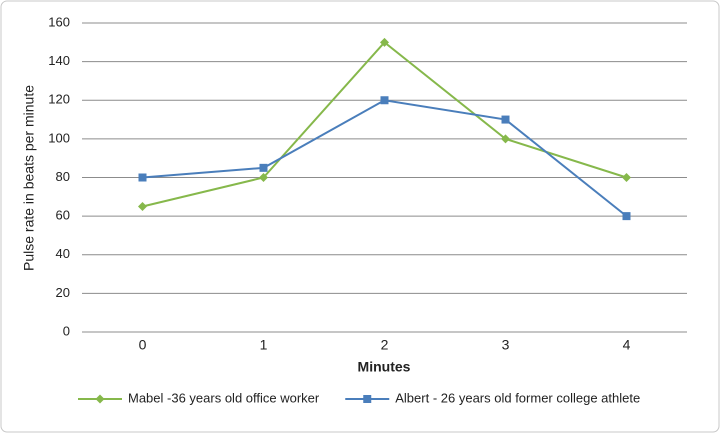 This screenshot has height=433, width=720. What do you see at coordinates (29, 178) in the screenshot?
I see `y-axis-label: Pulse rate in beats per minute` at bounding box center [29, 178].